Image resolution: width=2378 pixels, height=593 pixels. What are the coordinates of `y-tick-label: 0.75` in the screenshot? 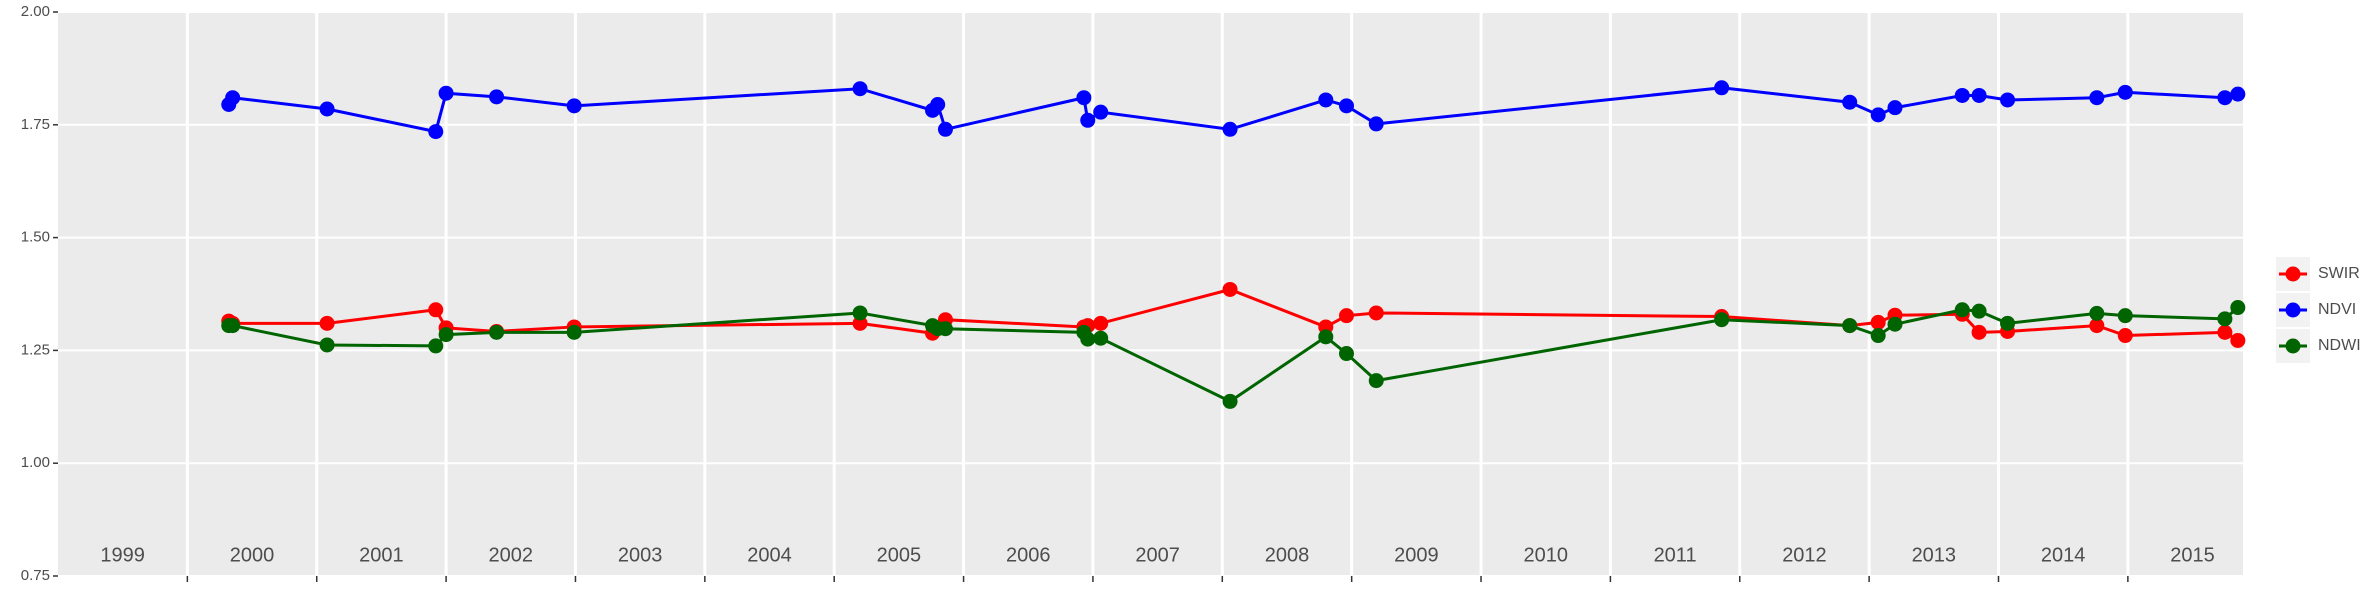 It's located at (35, 575).